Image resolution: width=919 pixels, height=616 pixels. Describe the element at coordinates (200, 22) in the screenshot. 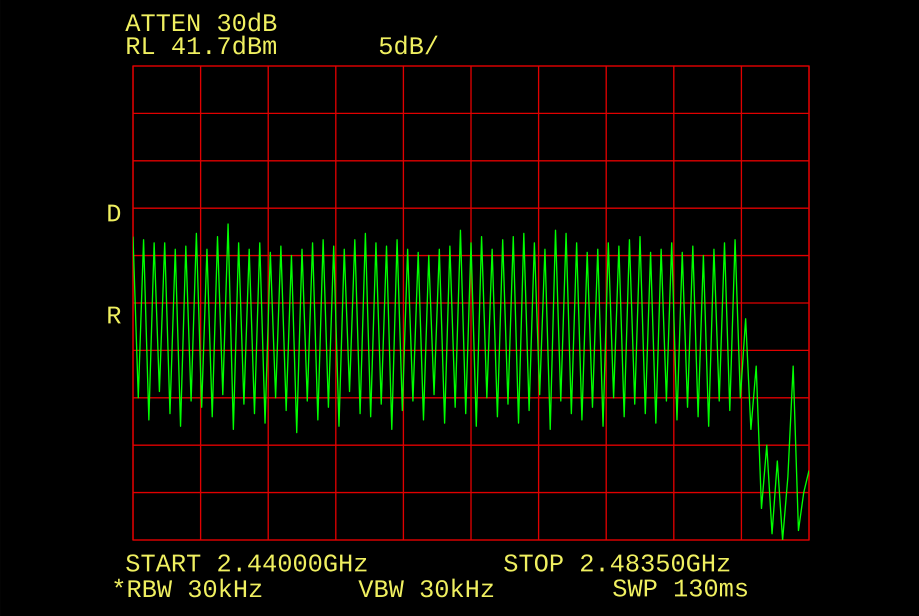

I see `text: ATTEN 30dB` at that location.